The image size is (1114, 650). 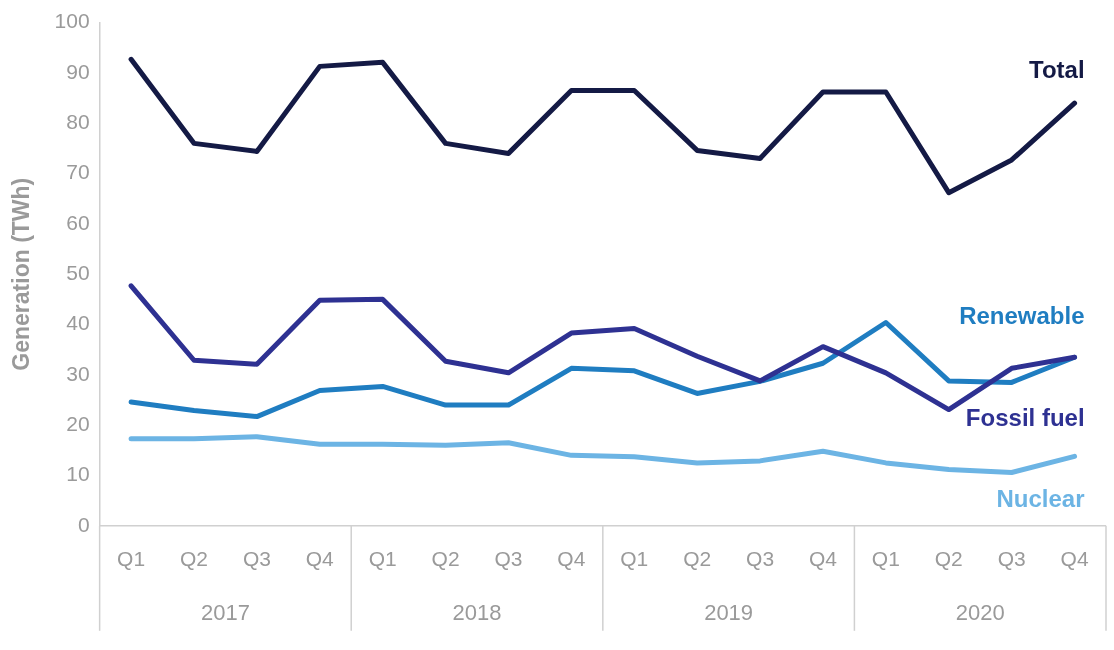 What do you see at coordinates (21, 274) in the screenshot?
I see `y-axis-title: Generation (TWh)` at bounding box center [21, 274].